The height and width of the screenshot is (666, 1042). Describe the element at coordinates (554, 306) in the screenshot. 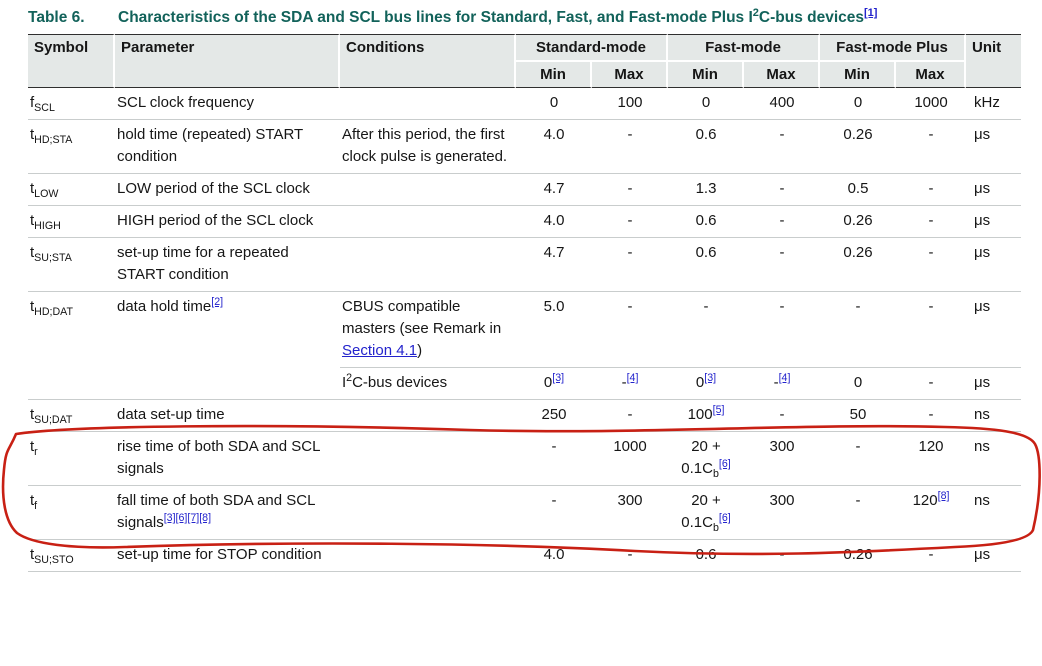

I see `text-segment: 5.0` at that location.